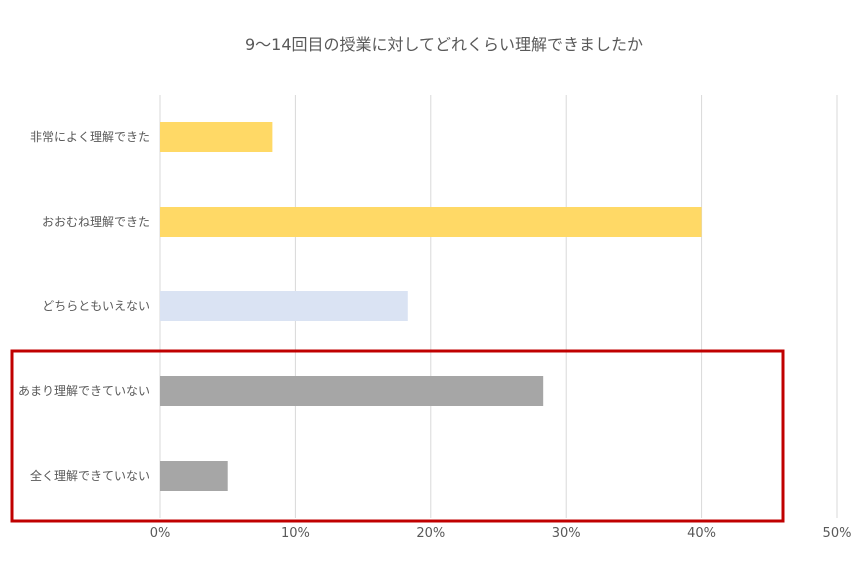 The image size is (863, 573). What do you see at coordinates (90, 475) in the screenshot?
I see `category-label-4: 全く理解できていない` at bounding box center [90, 475].